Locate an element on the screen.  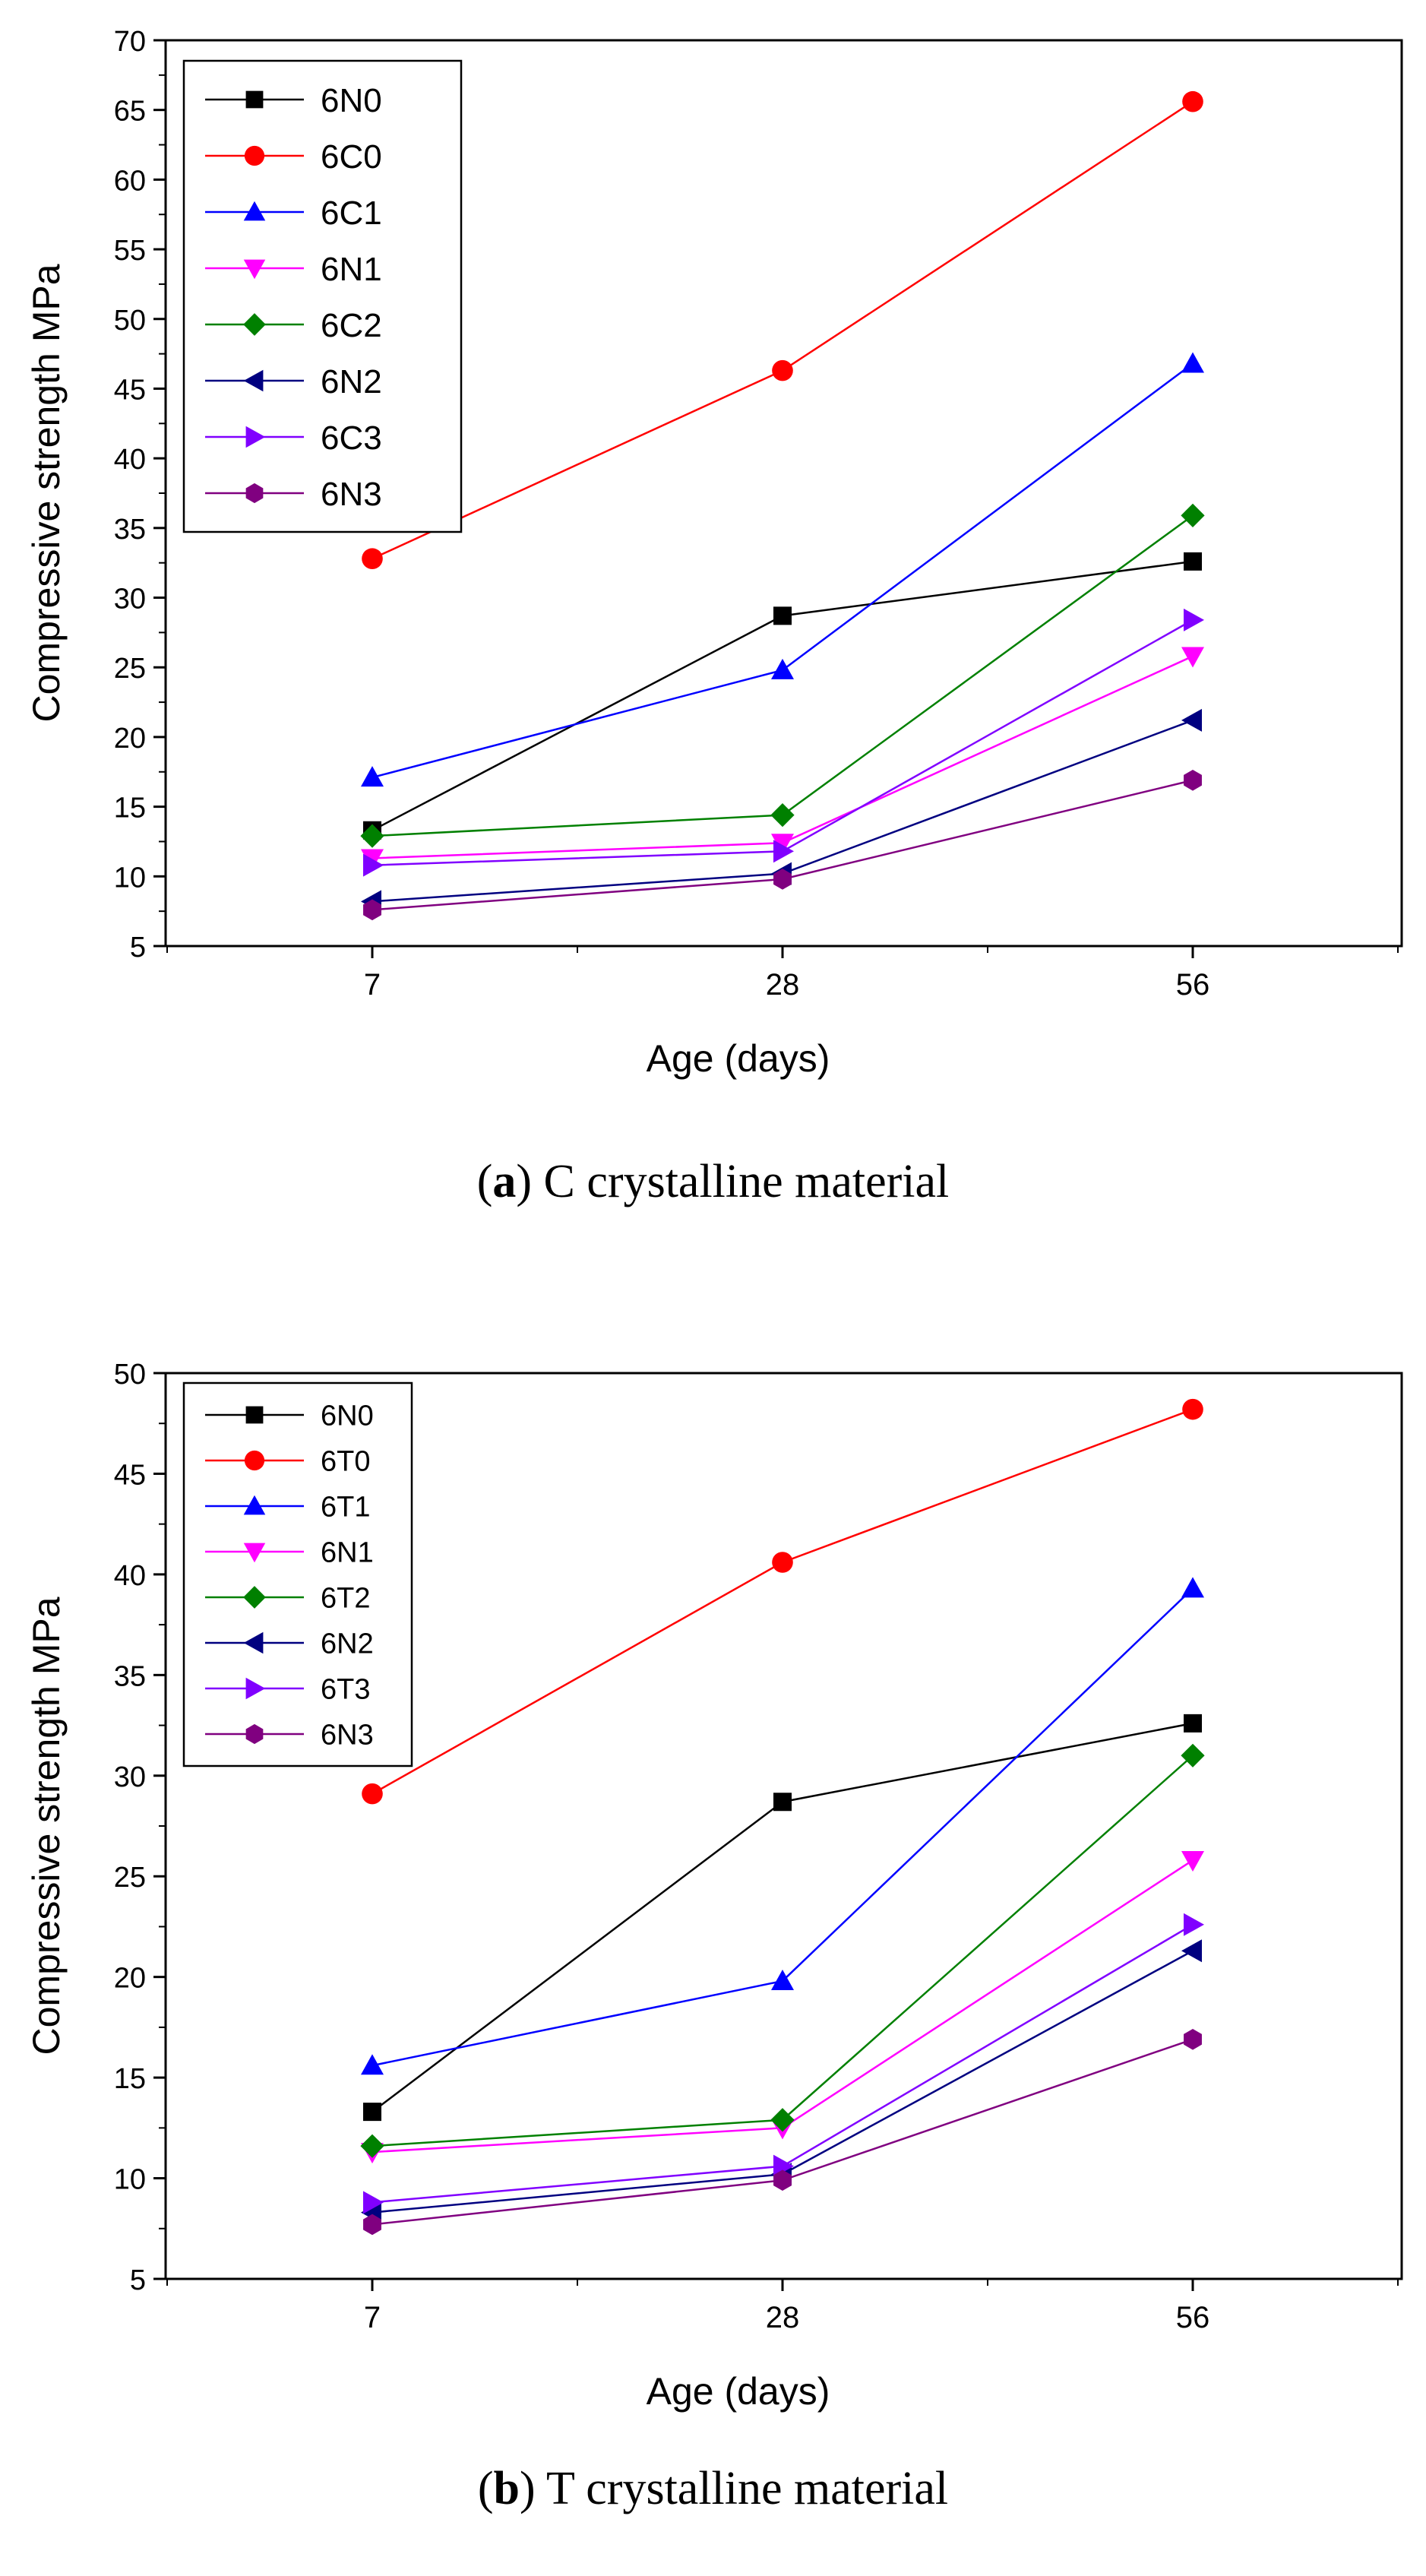
series-line-6N0 is located at coordinates (783, 695).